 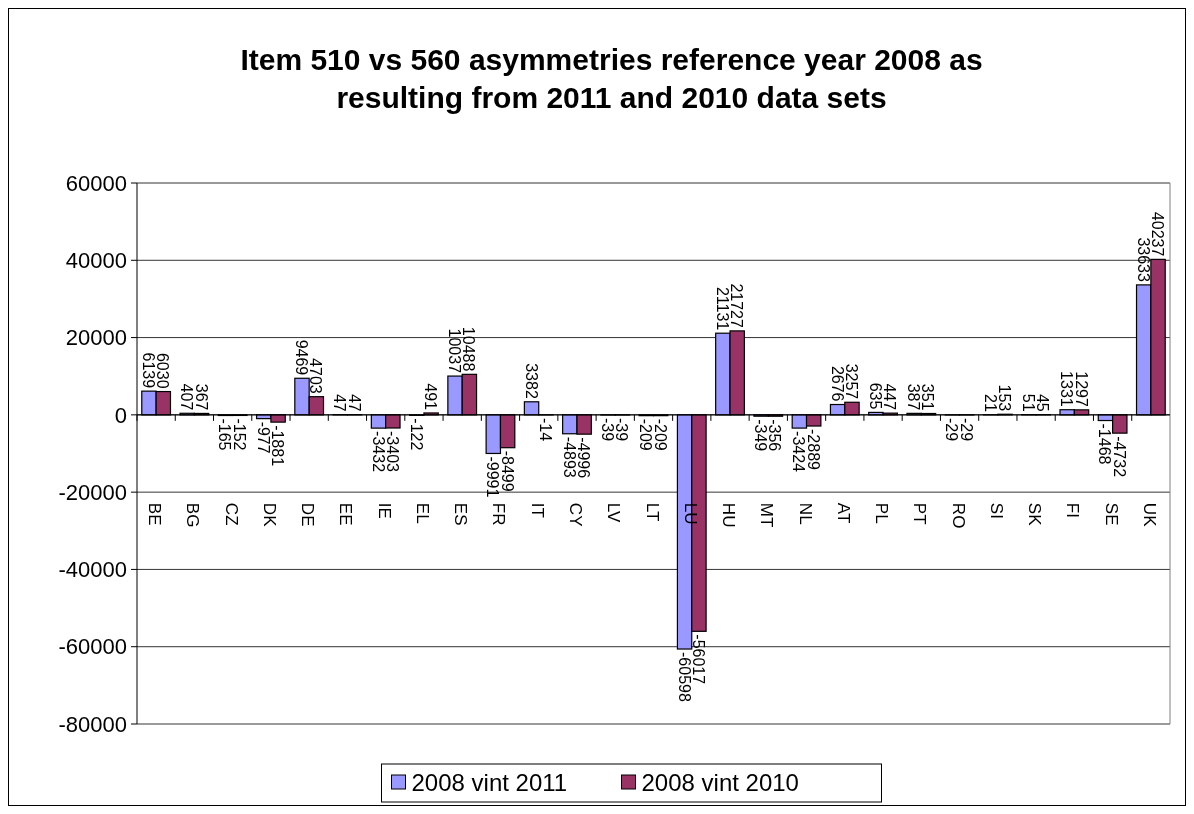 What do you see at coordinates (499, 514) in the screenshot?
I see `x-tick-label: FR` at bounding box center [499, 514].